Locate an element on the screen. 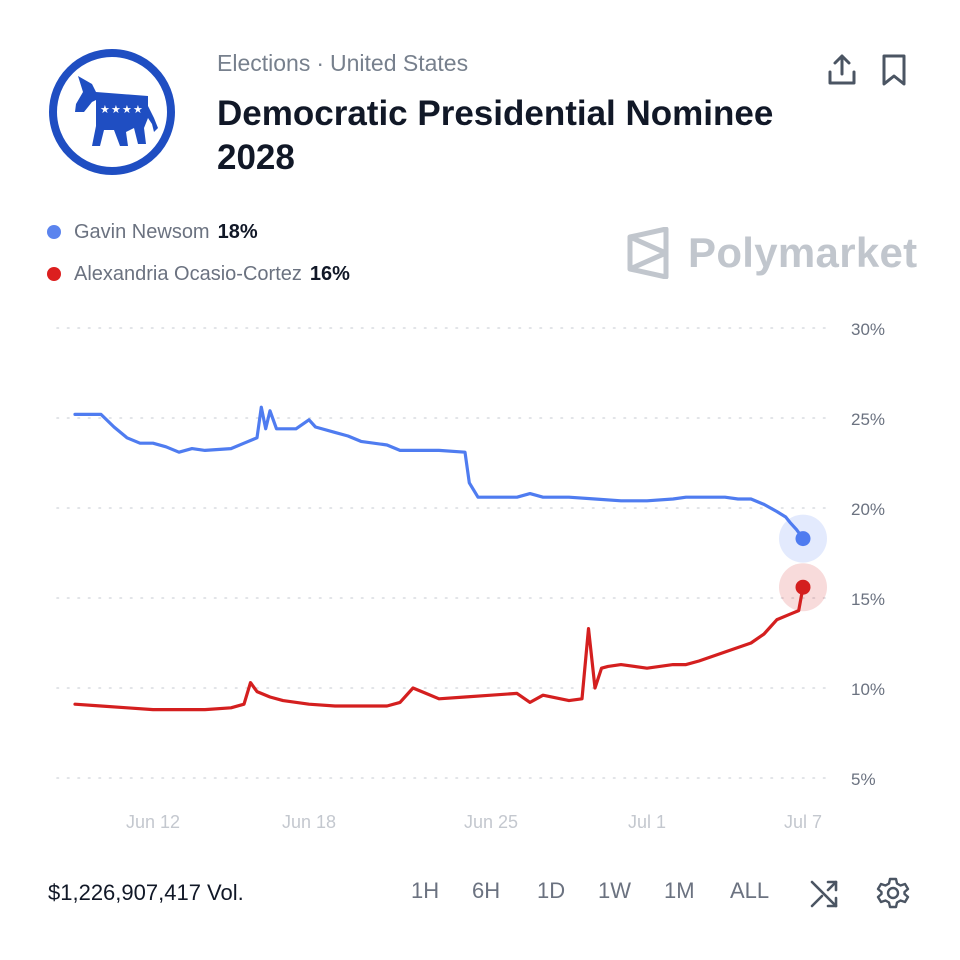 Image resolution: width=960 pixels, height=960 pixels. legend-dot-newsom is located at coordinates (54, 232).